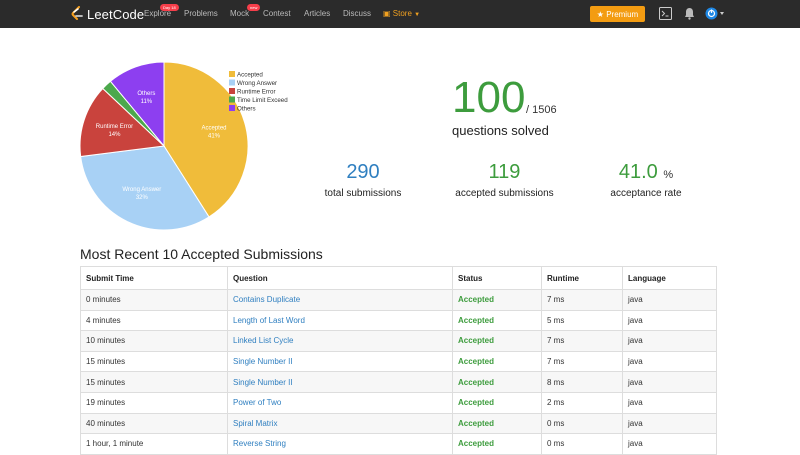 This screenshot has height=455, width=800. I want to click on nav-store-label: Store, so click(402, 13).